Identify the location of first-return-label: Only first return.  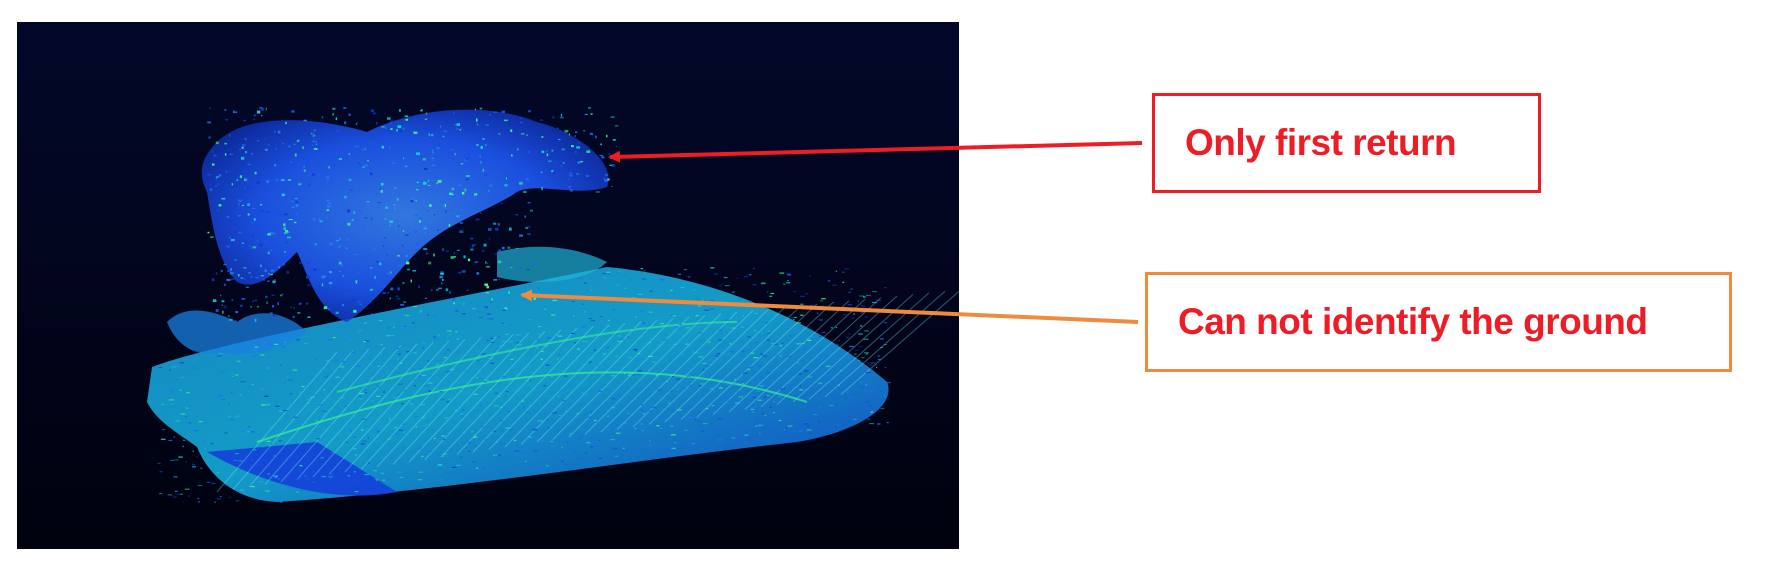
(1321, 142).